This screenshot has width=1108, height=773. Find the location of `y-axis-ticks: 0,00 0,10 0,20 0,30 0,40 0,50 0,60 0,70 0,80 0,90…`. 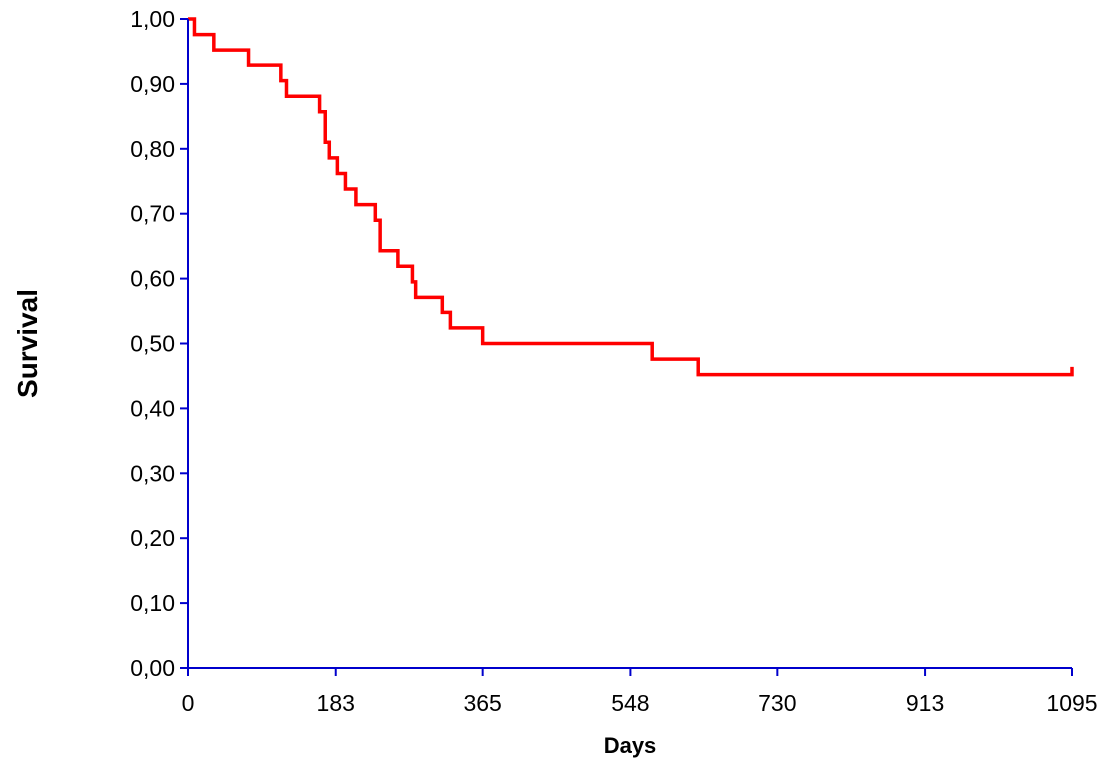

y-axis-ticks: 0,00 0,10 0,20 0,30 0,40 0,50 0,60 0,70 0,80 0,90… is located at coordinates (159, 343).